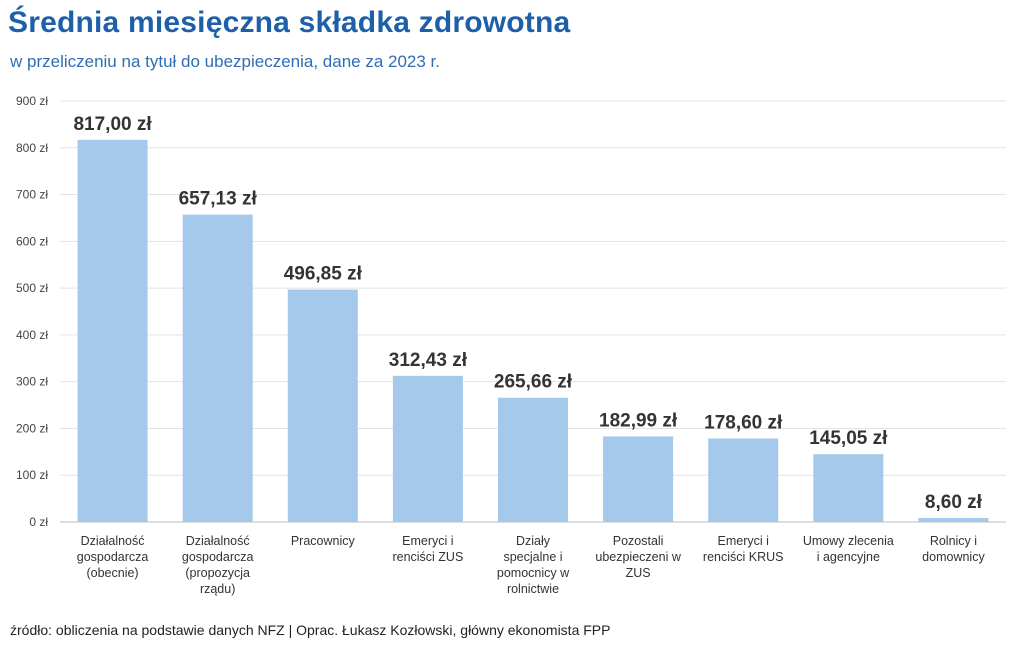  I want to click on x-tick-label: Emeryci i renciści KRUS, so click(743, 549).